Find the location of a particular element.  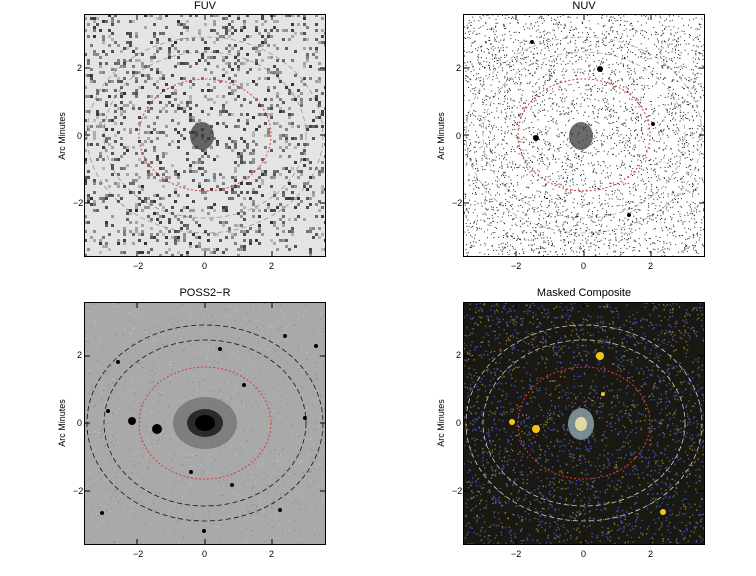

panel-title: Masked Composite is located at coordinates (584, 293).